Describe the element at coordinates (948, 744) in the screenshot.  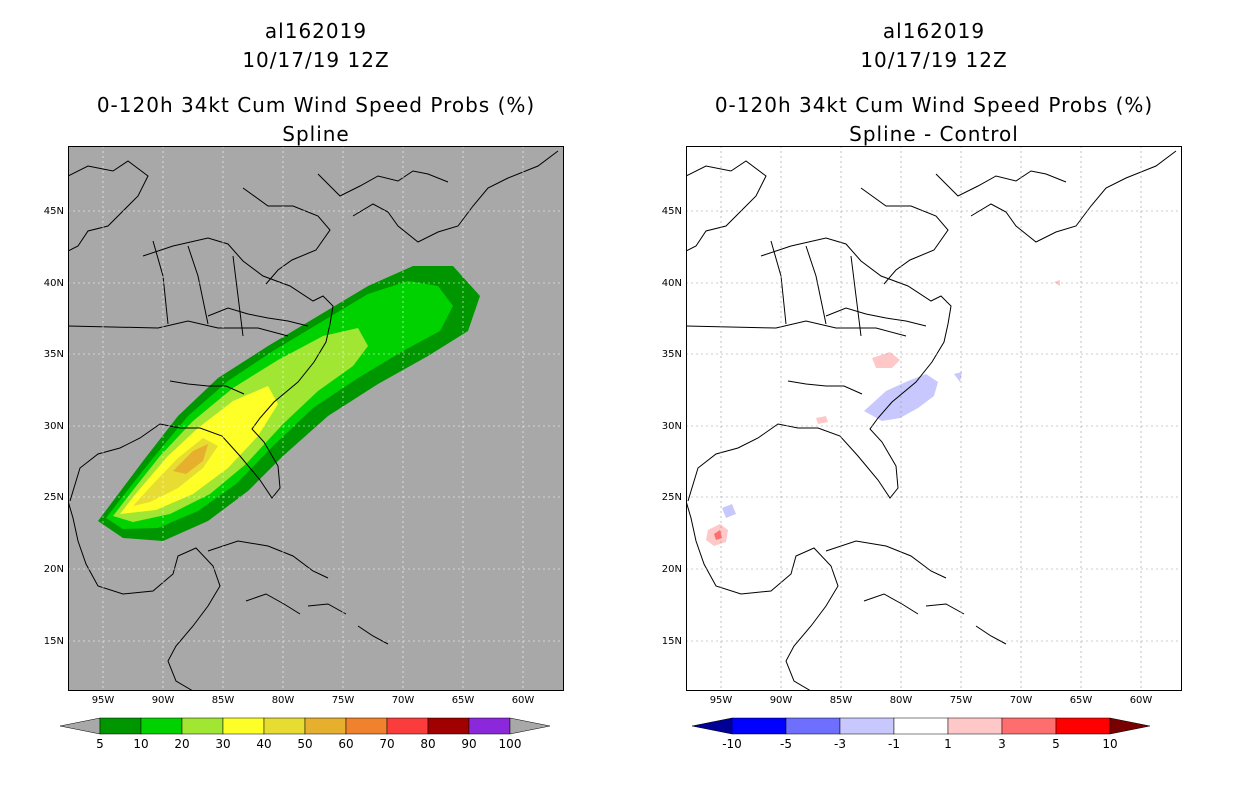
I see `colorbar-label: 1` at that location.